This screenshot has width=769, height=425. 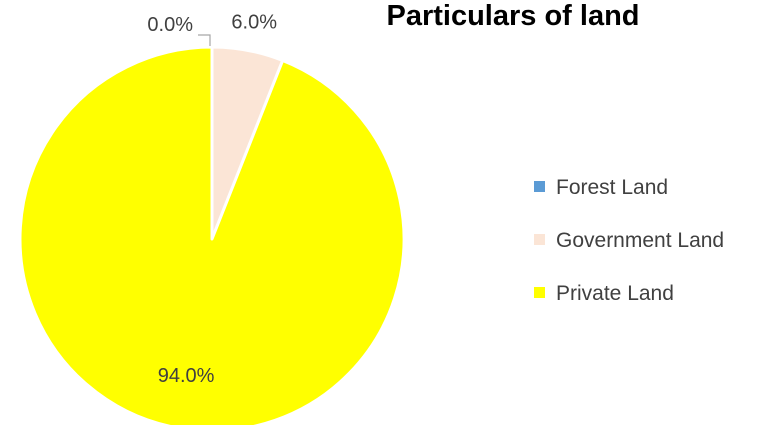 I want to click on legend-label-private-land: Private Land, so click(x=615, y=293).